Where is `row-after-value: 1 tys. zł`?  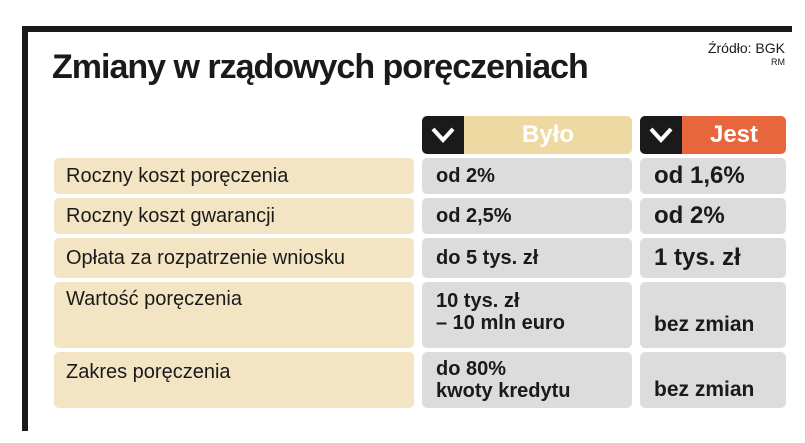 row-after-value: 1 tys. zł is located at coordinates (713, 258).